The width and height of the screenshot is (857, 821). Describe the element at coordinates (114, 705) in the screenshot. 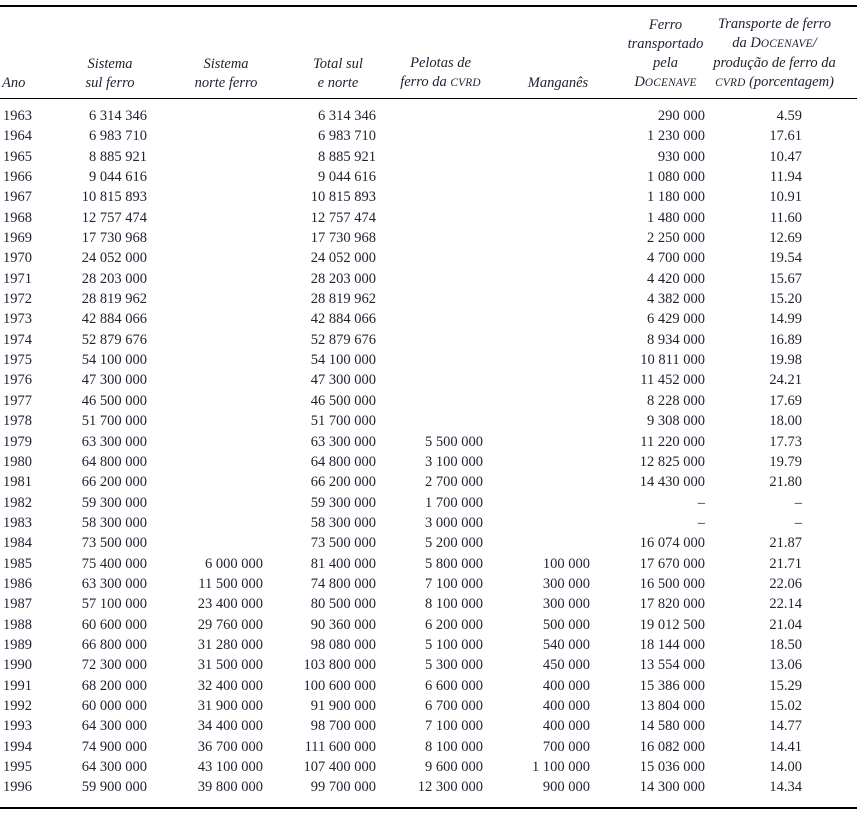

I see `cell-sistema-sul-ferro: 60 000 000` at that location.